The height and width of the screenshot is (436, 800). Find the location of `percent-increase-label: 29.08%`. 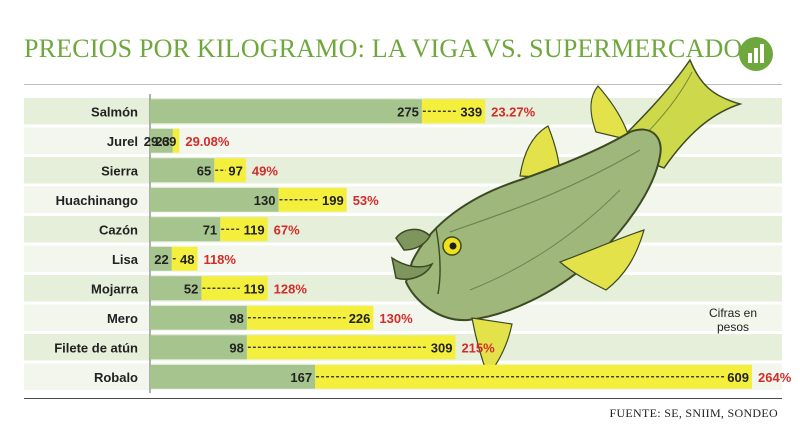

percent-increase-label: 29.08% is located at coordinates (207, 141).